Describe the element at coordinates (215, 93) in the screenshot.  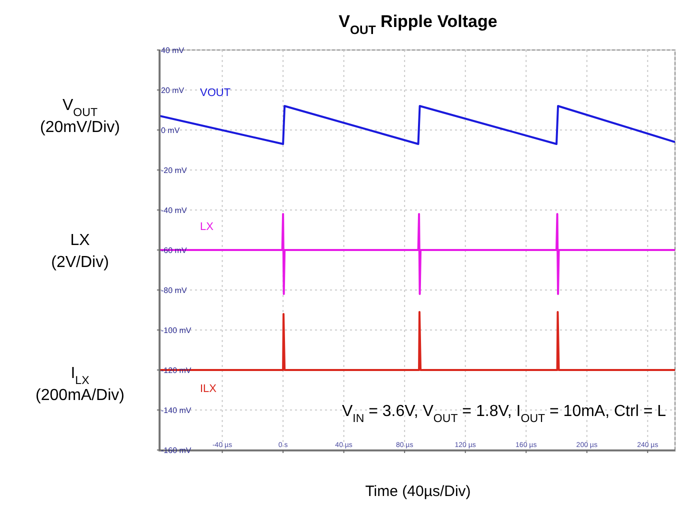
I see `text: VOUT` at that location.